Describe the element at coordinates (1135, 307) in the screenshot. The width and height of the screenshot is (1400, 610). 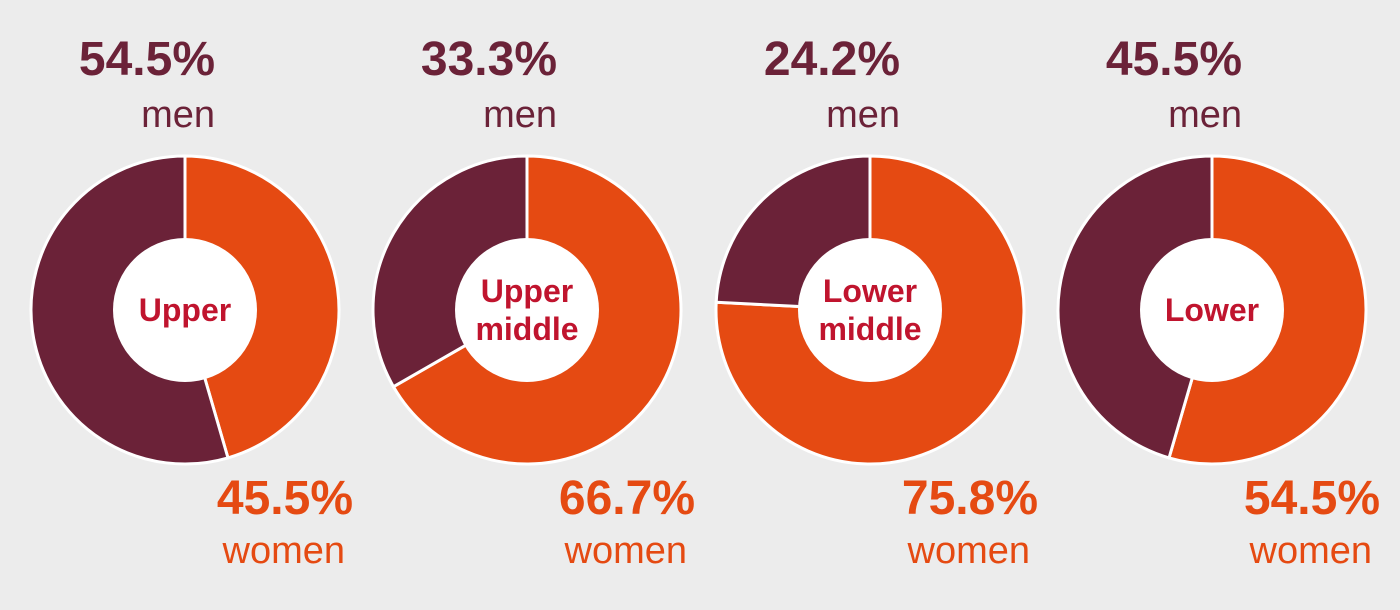
I see `slice-men` at that location.